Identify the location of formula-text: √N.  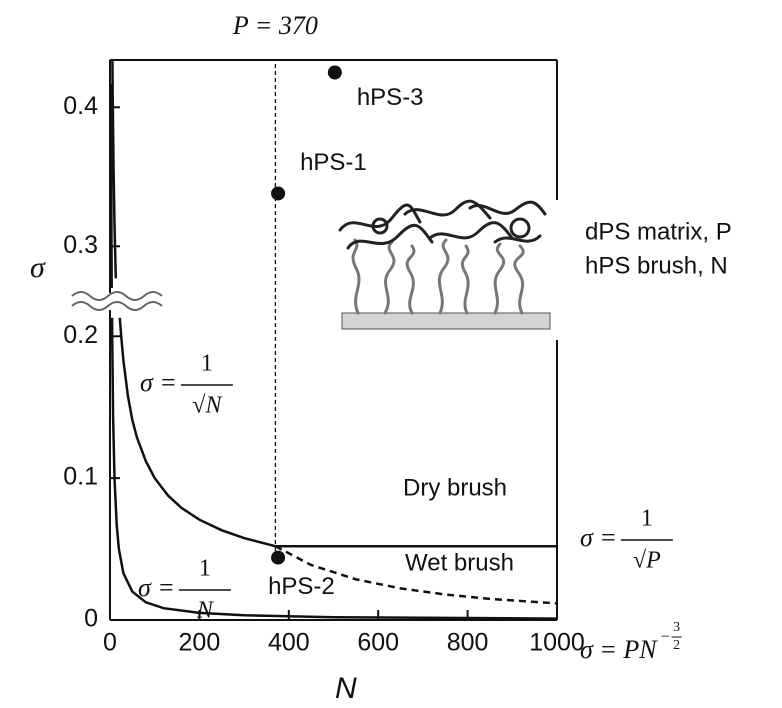
(207, 406).